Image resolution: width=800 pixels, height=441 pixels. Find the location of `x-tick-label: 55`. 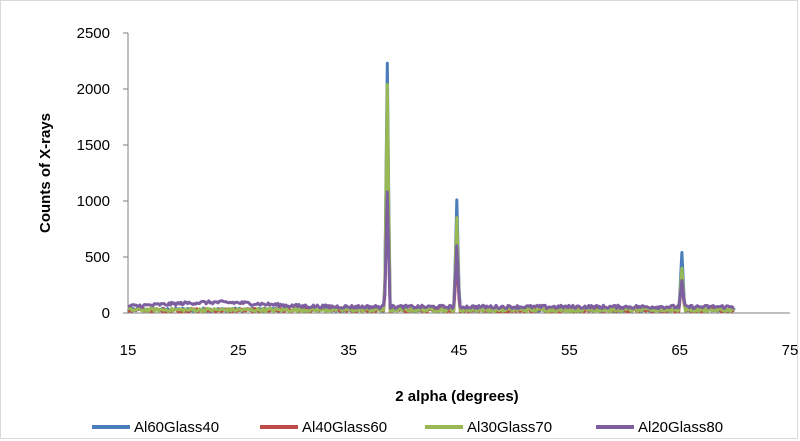

x-tick-label: 55 is located at coordinates (569, 350).